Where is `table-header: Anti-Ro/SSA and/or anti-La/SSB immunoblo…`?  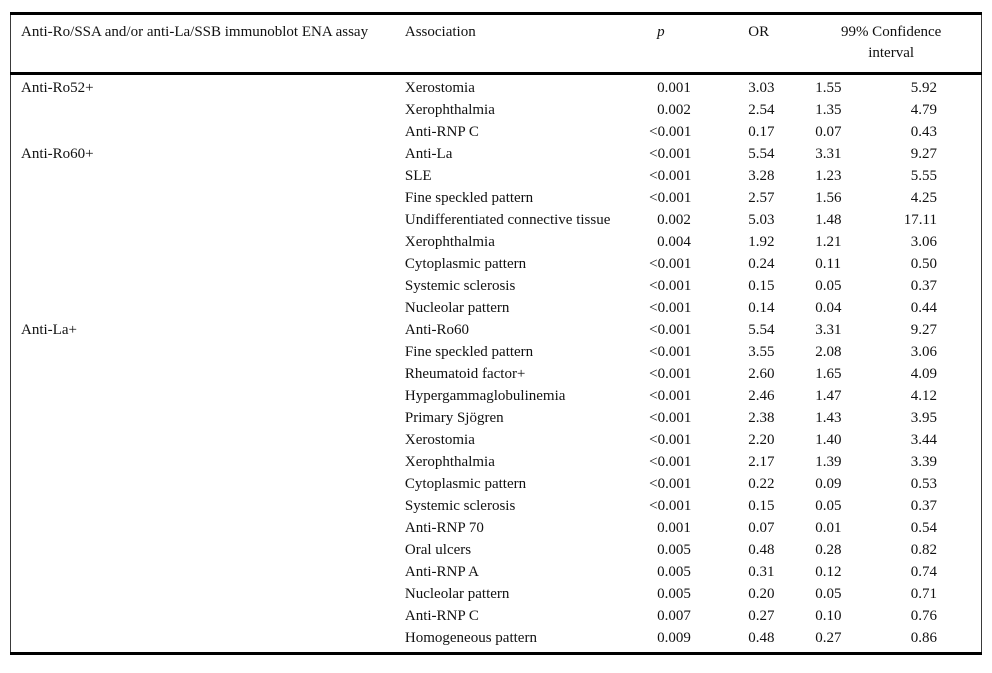 table-header: Anti-Ro/SSA and/or anti-La/SSB immunoblo… is located at coordinates (496, 44).